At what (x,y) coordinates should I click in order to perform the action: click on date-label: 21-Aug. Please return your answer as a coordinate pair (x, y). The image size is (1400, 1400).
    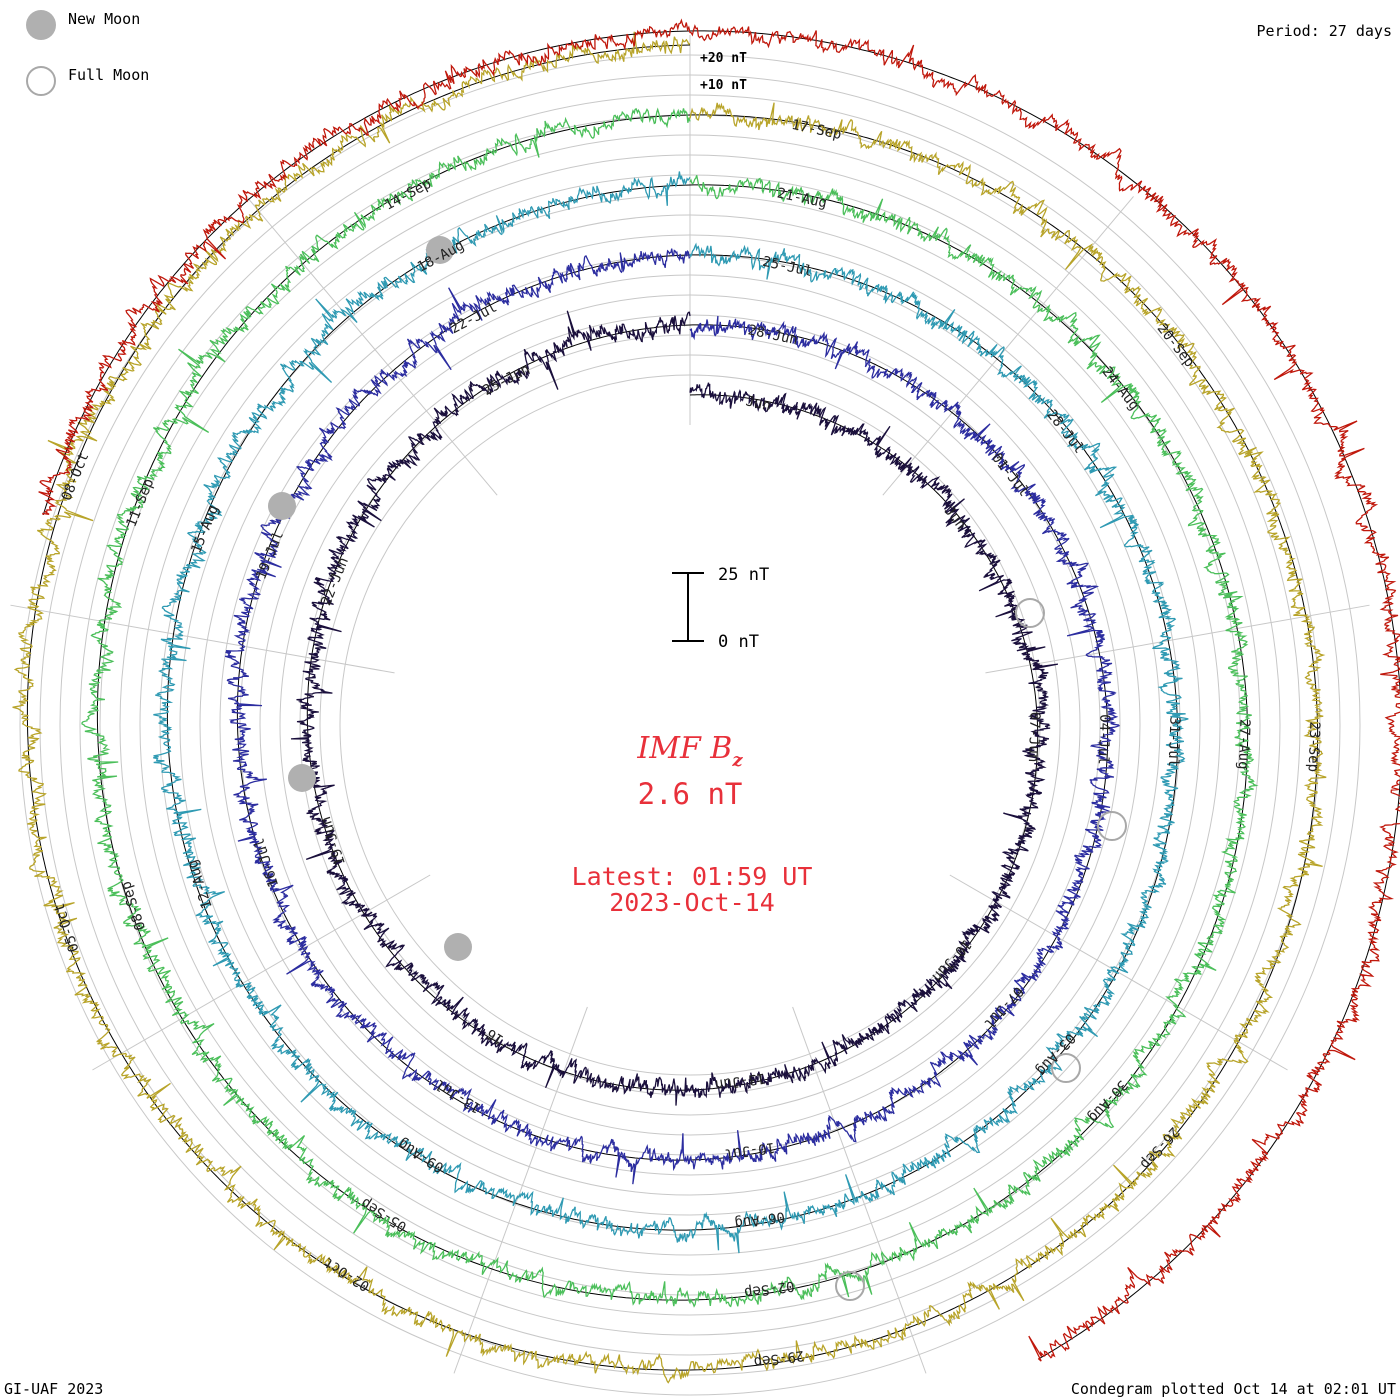
    Looking at the image, I should click on (802, 198).